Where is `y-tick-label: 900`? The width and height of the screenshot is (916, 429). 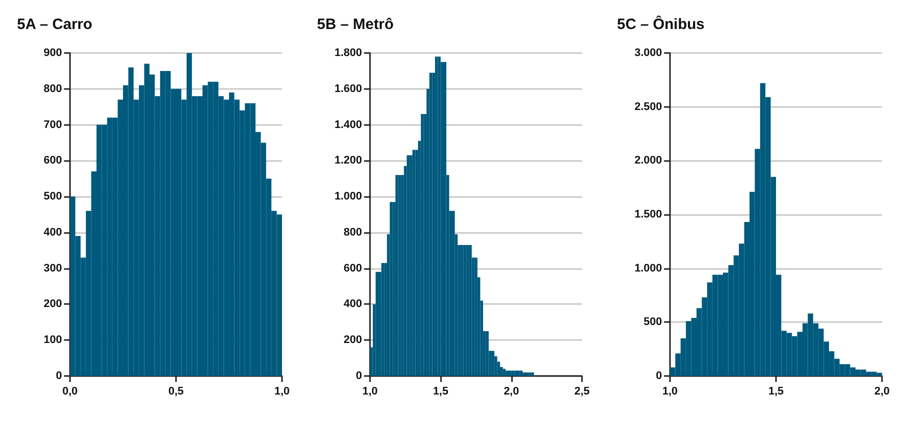
y-tick-label: 900 is located at coordinates (53, 53).